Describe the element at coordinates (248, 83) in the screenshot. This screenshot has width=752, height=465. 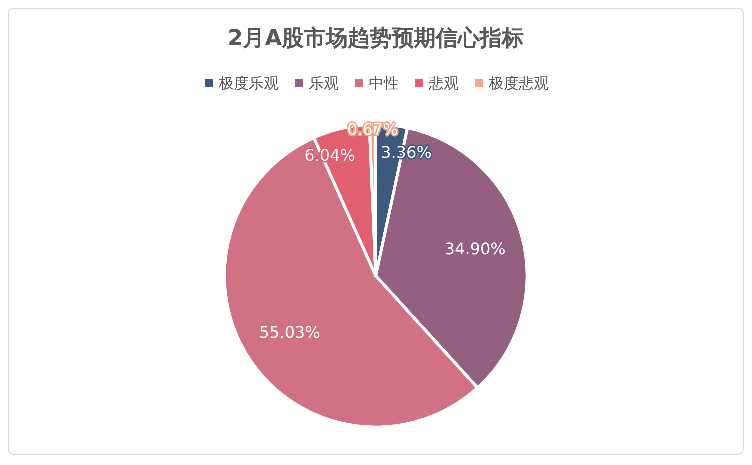
I see `legend-label: 极度乐观` at that location.